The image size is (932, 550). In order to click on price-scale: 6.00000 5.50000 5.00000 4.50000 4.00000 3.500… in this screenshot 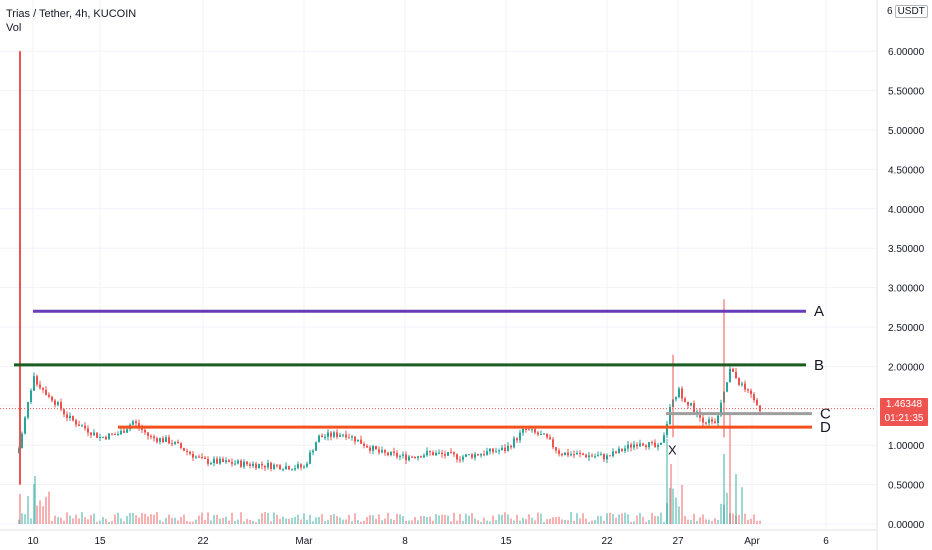, I will do `click(906, 289)`.